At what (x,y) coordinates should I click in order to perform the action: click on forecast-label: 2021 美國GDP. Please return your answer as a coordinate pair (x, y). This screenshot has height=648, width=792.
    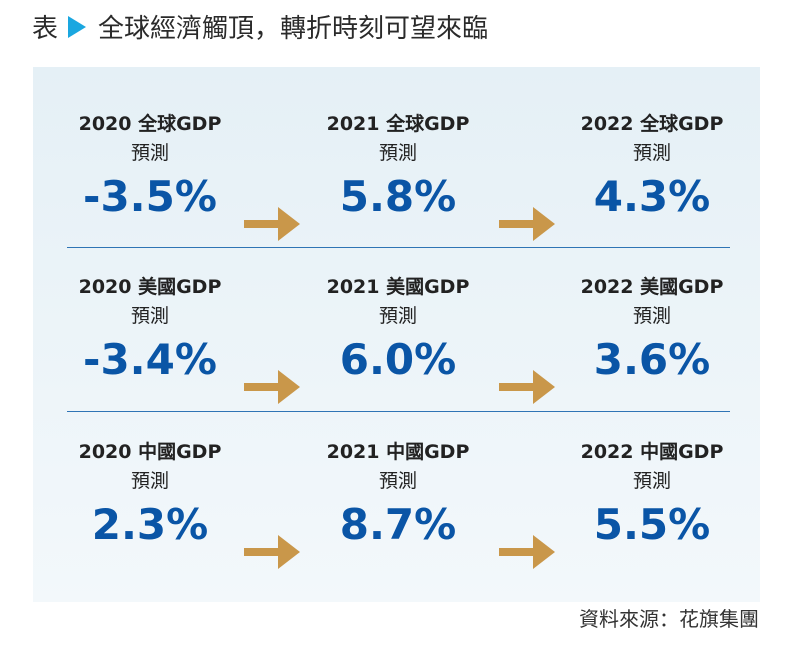
    Looking at the image, I should click on (398, 287).